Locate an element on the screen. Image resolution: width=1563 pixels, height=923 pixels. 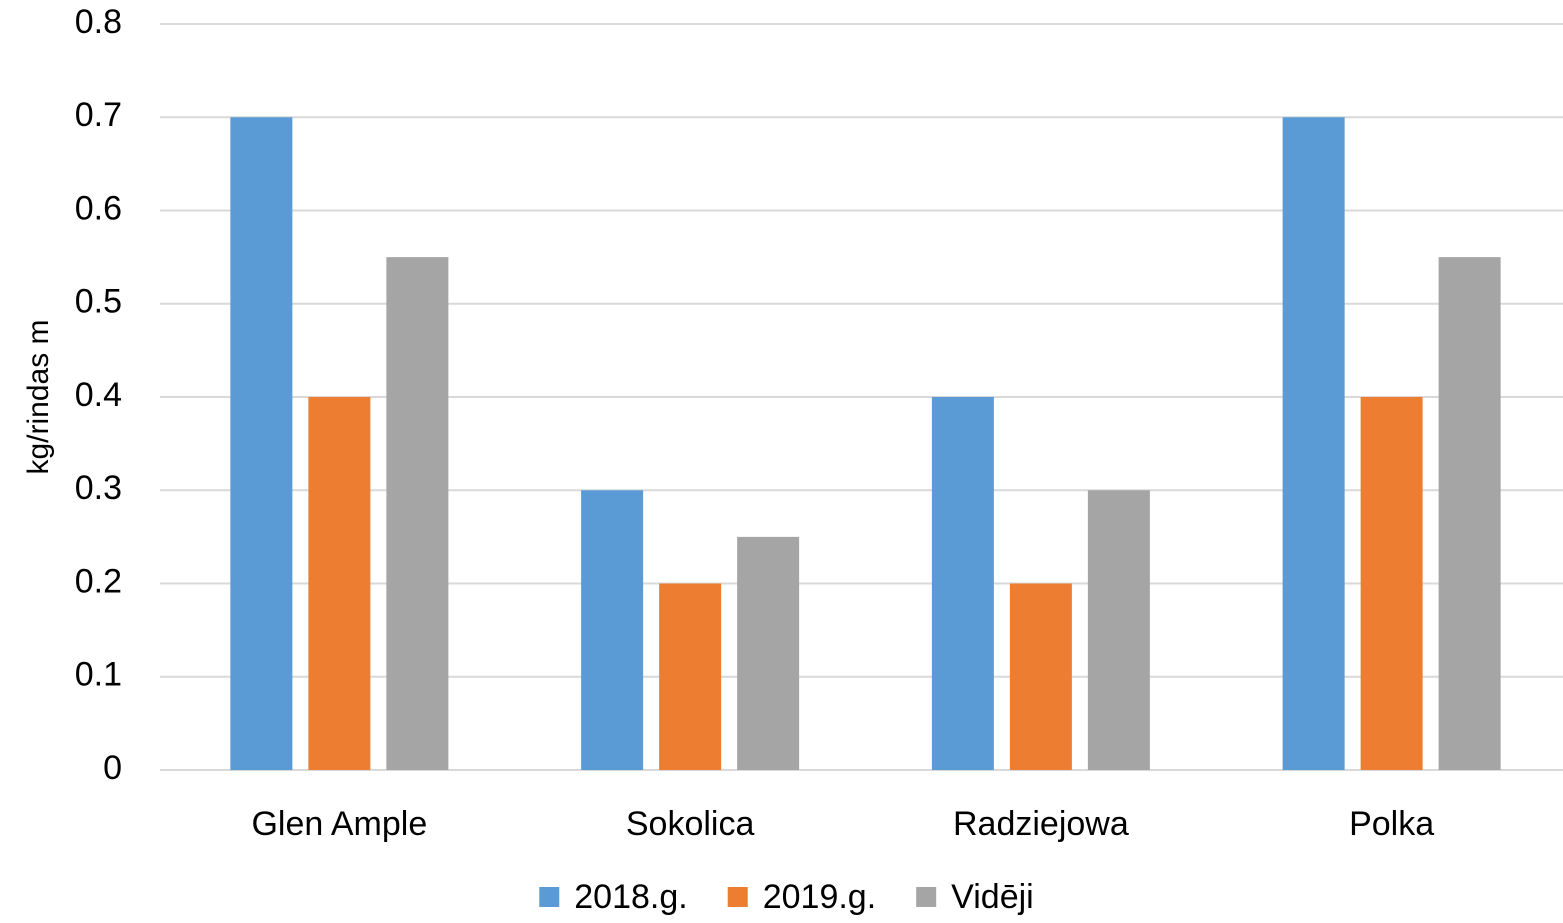
y-tick-label: 0.6 is located at coordinates (98, 208).